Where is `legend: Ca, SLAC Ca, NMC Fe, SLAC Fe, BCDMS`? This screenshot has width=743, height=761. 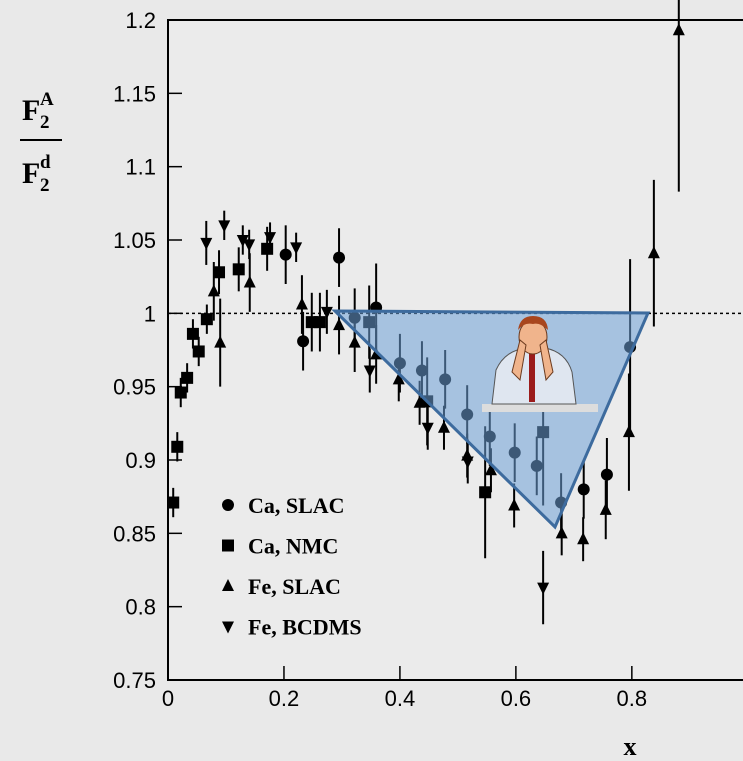 legend: Ca, SLAC Ca, NMC Fe, SLAC Fe, BCDMS is located at coordinates (292, 566).